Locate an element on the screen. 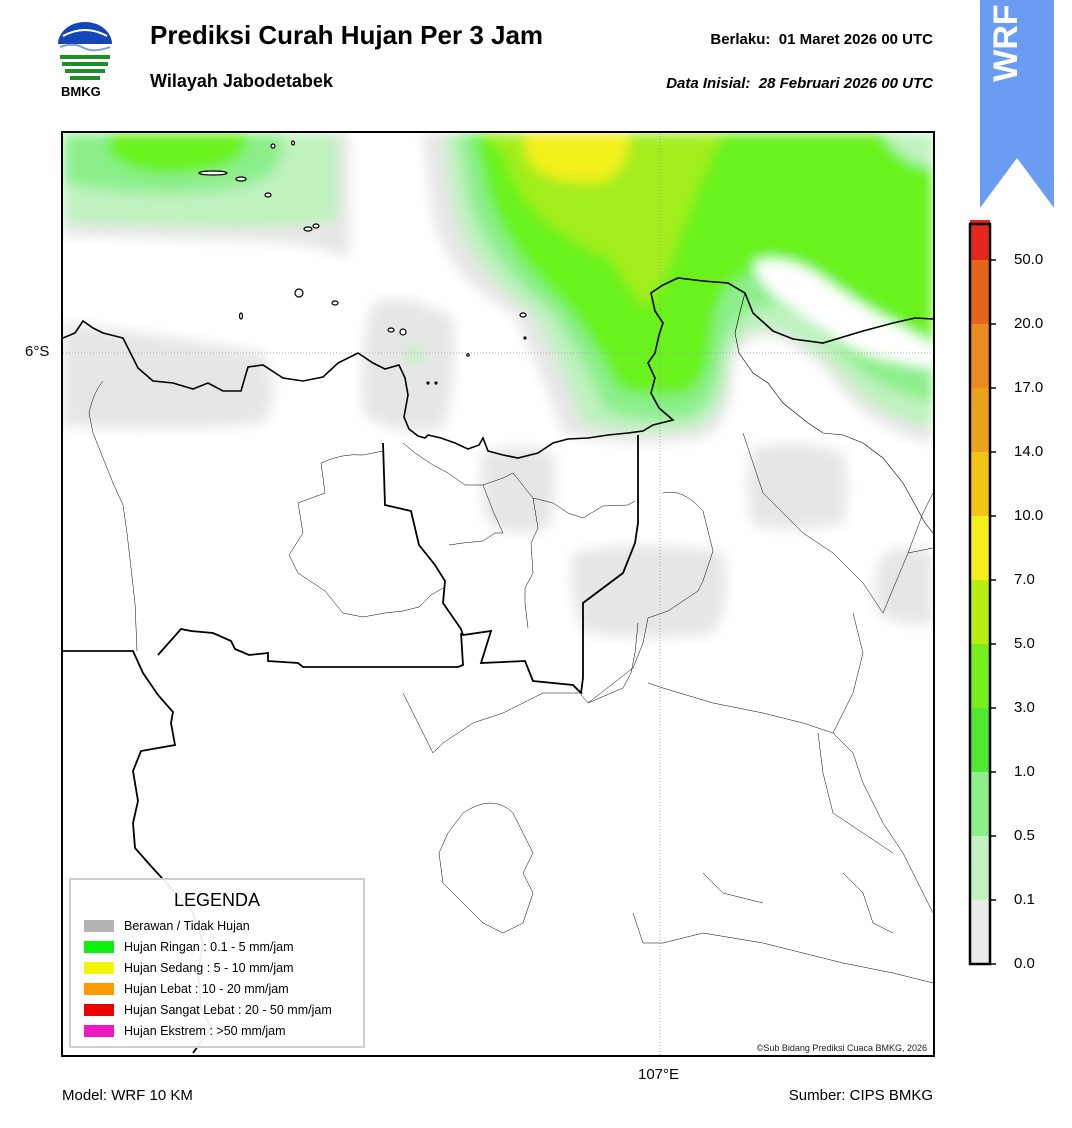  wrf-banner: WRF is located at coordinates (1017, 104).